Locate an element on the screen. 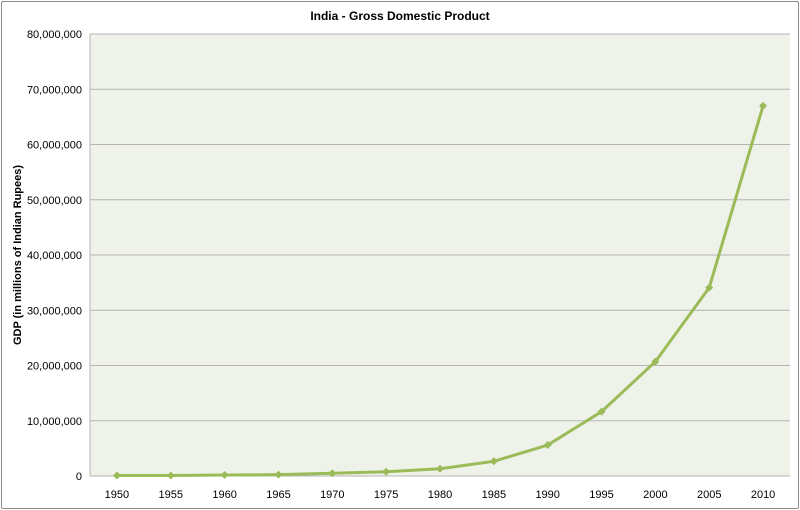  y-tick-label: 60,000,000 is located at coordinates (54, 146).